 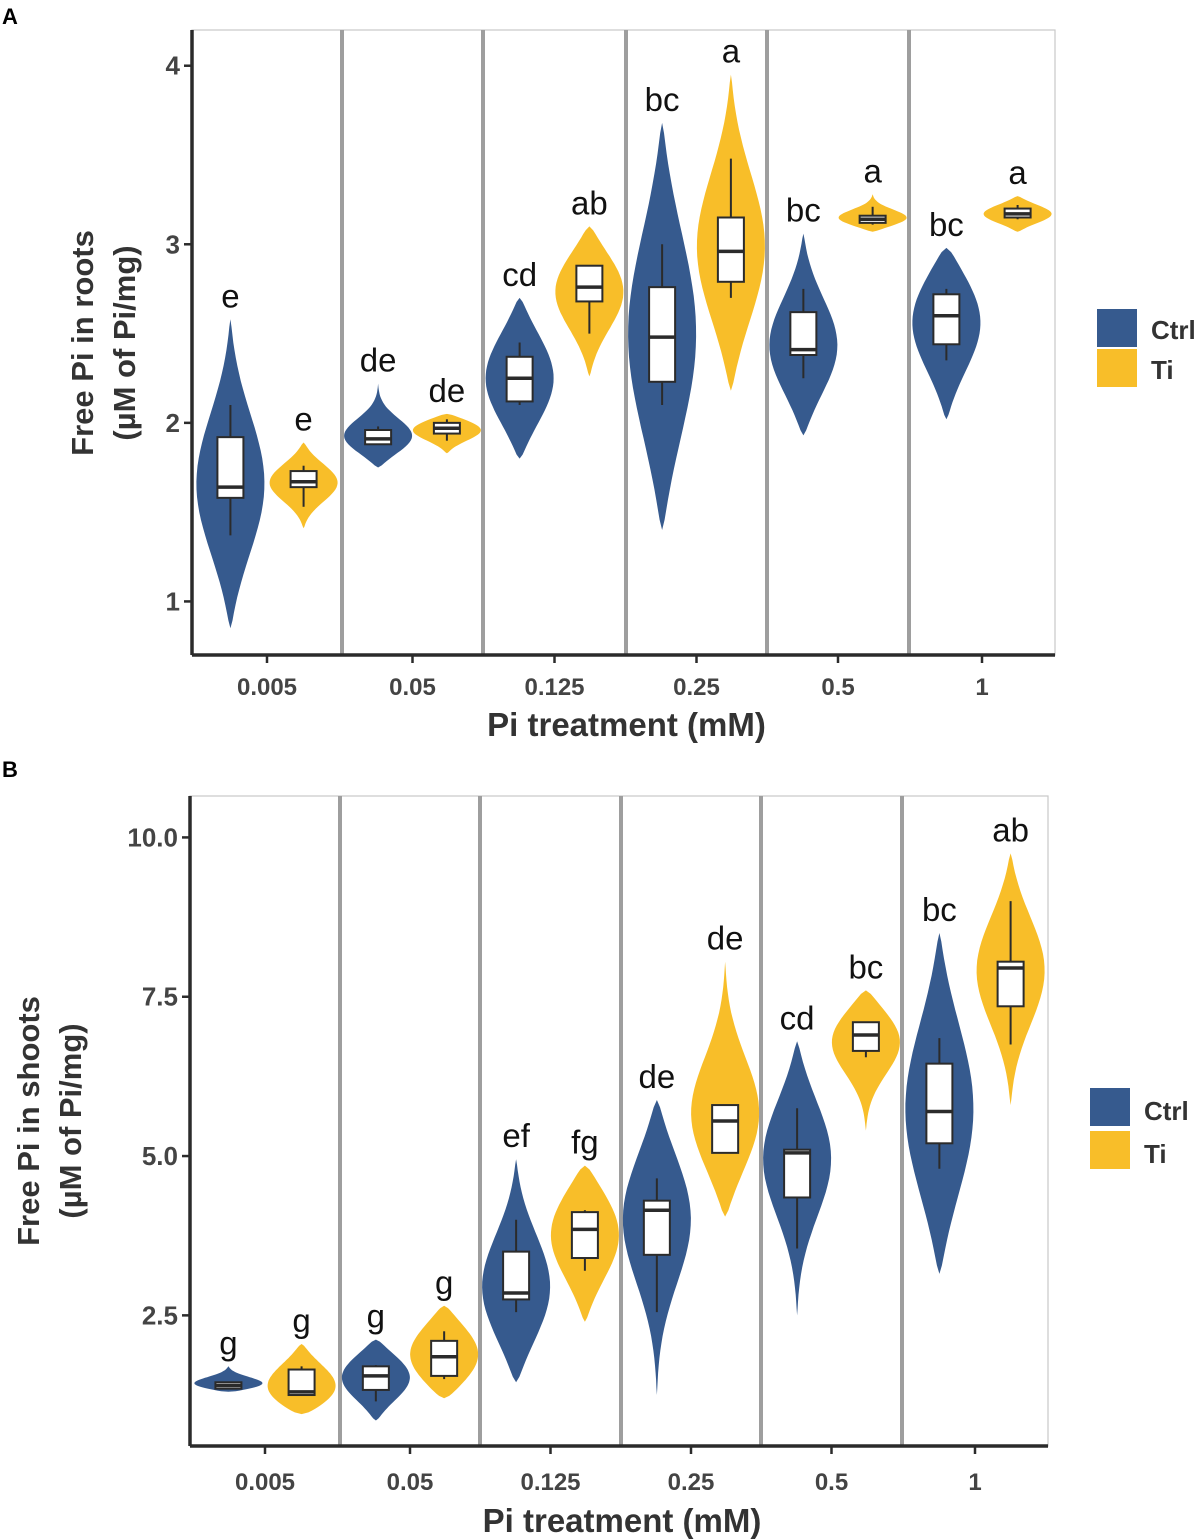 What do you see at coordinates (160, 1156) in the screenshot?
I see `y-tick-label: 5.0` at bounding box center [160, 1156].